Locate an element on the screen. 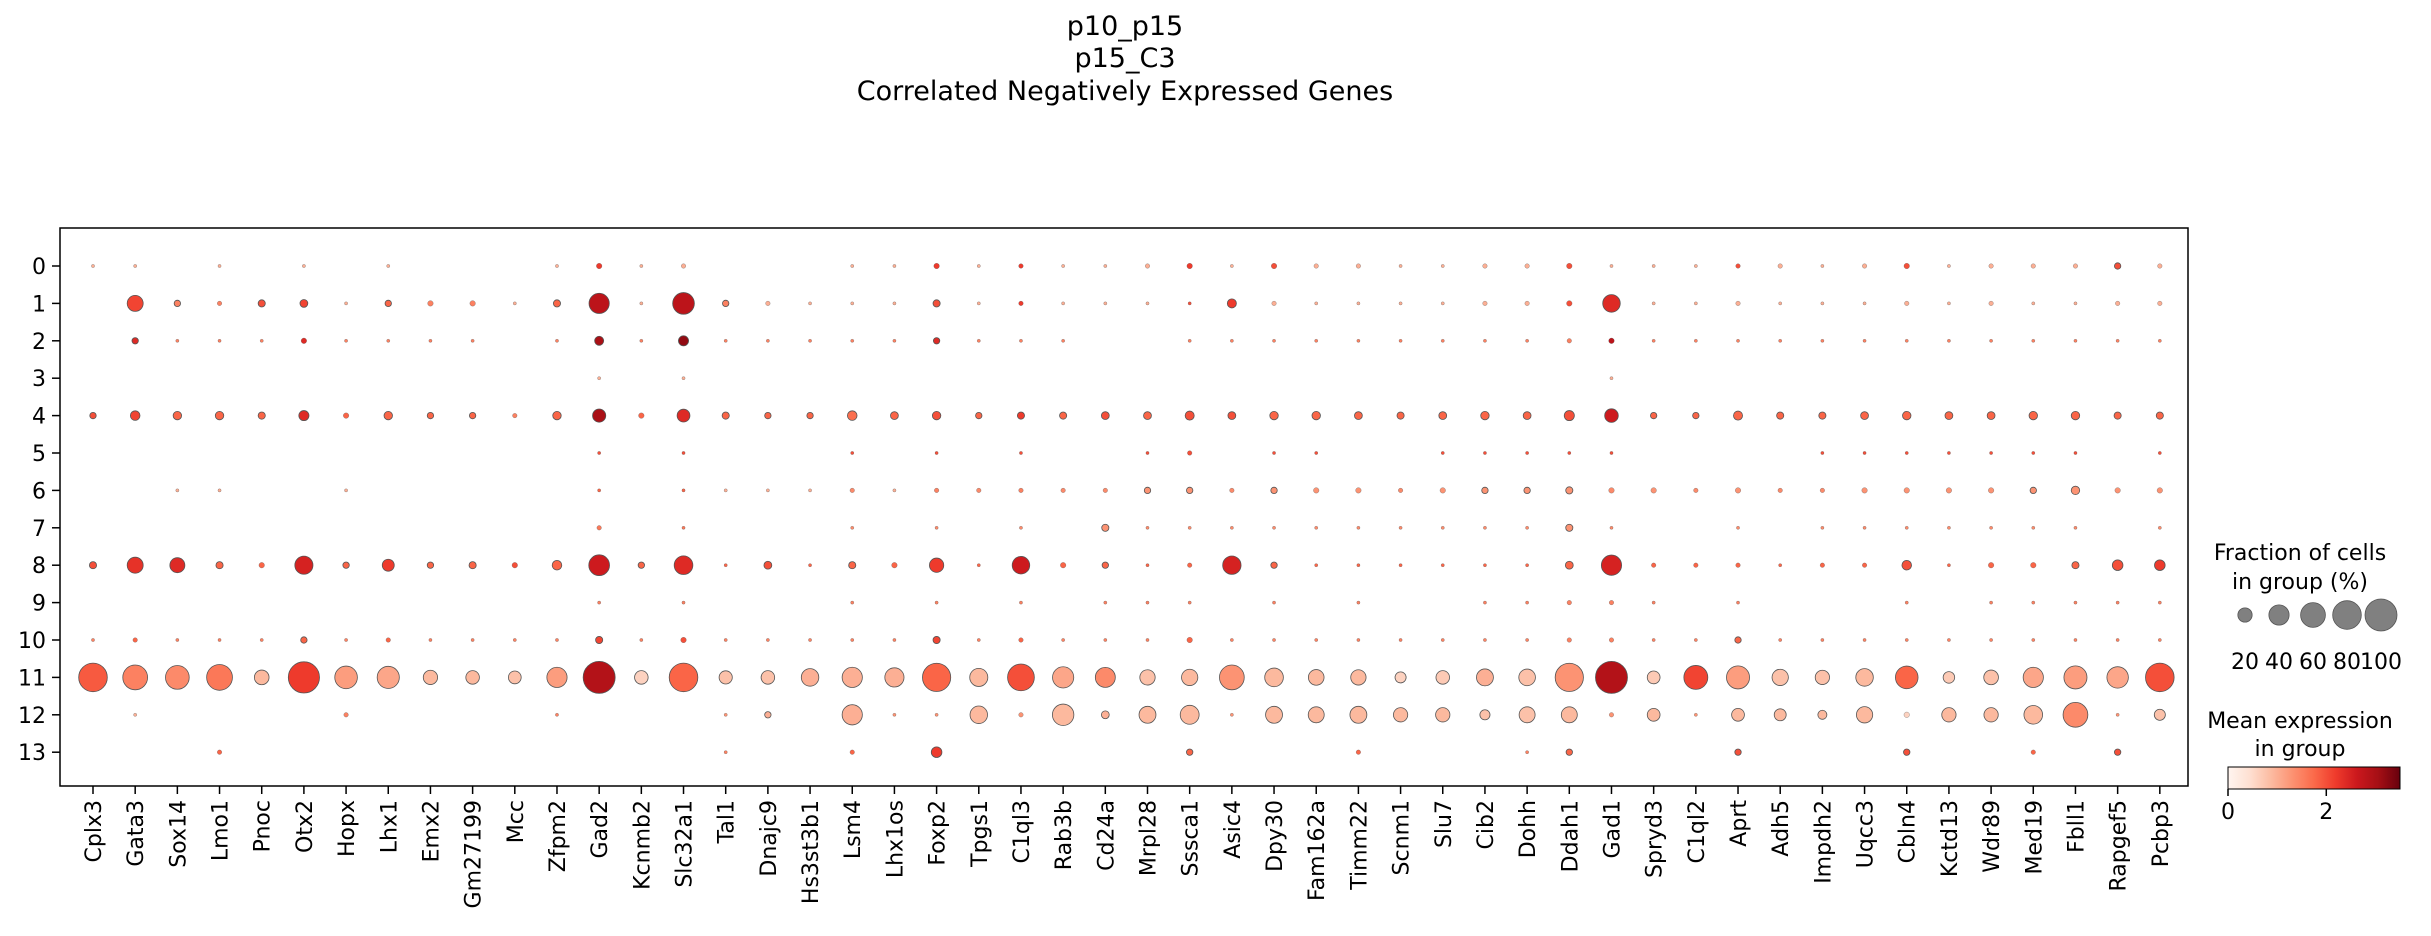 Image resolution: width=2431 pixels, height=936 pixels. x-tick-label: Mcc is located at coordinates (516, 821).